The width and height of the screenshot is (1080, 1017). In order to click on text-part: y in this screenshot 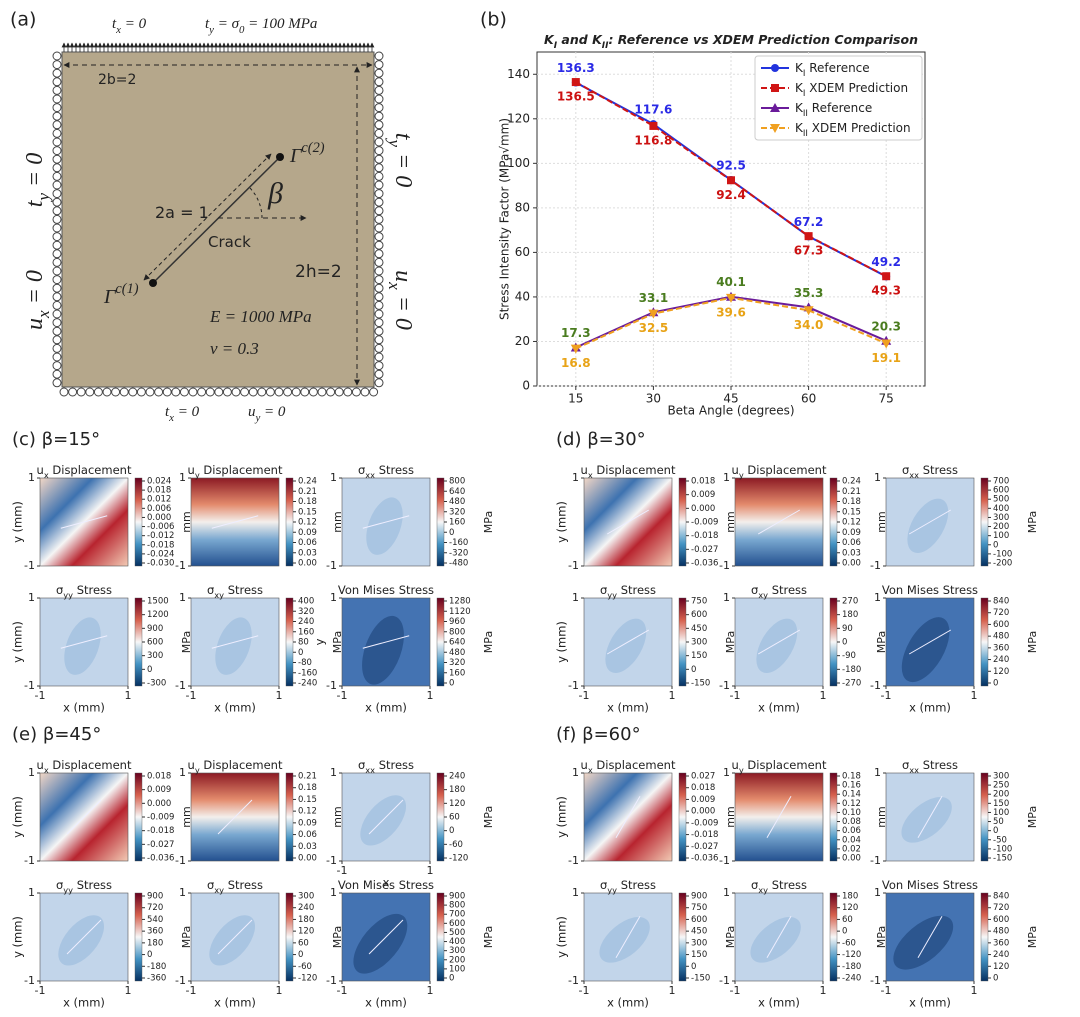, I will do `click(258, 418)`.